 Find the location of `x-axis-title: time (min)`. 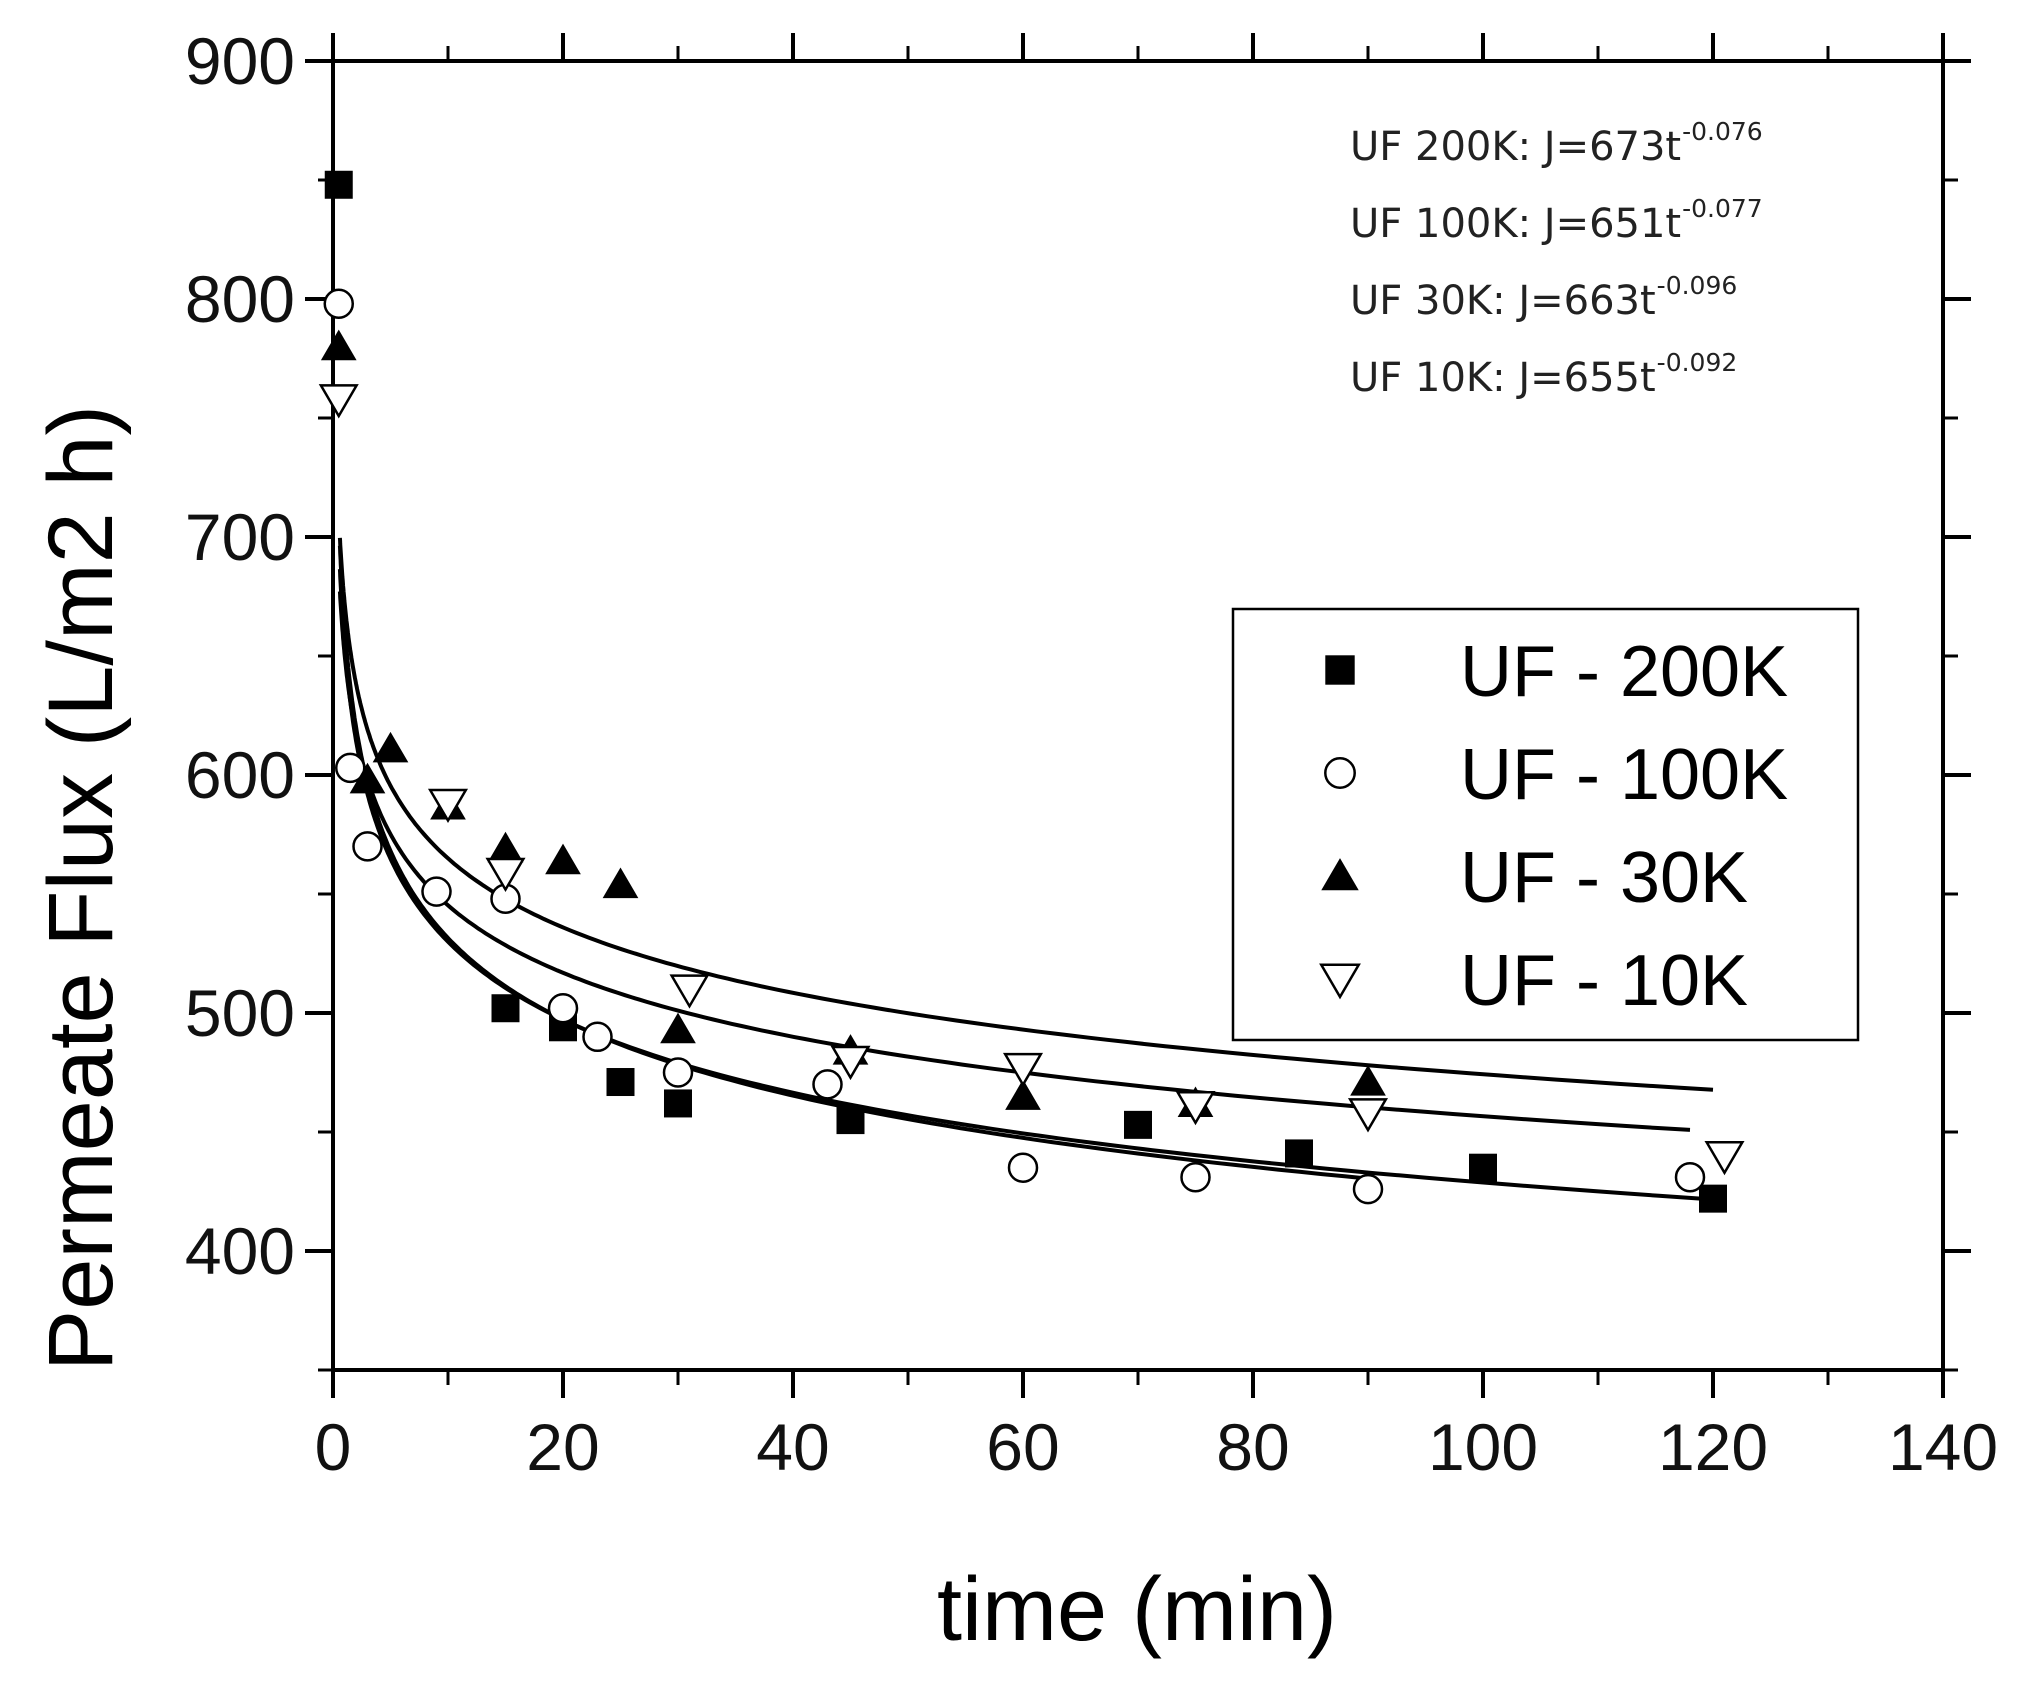

x-axis-title: time (min) is located at coordinates (1137, 1610).